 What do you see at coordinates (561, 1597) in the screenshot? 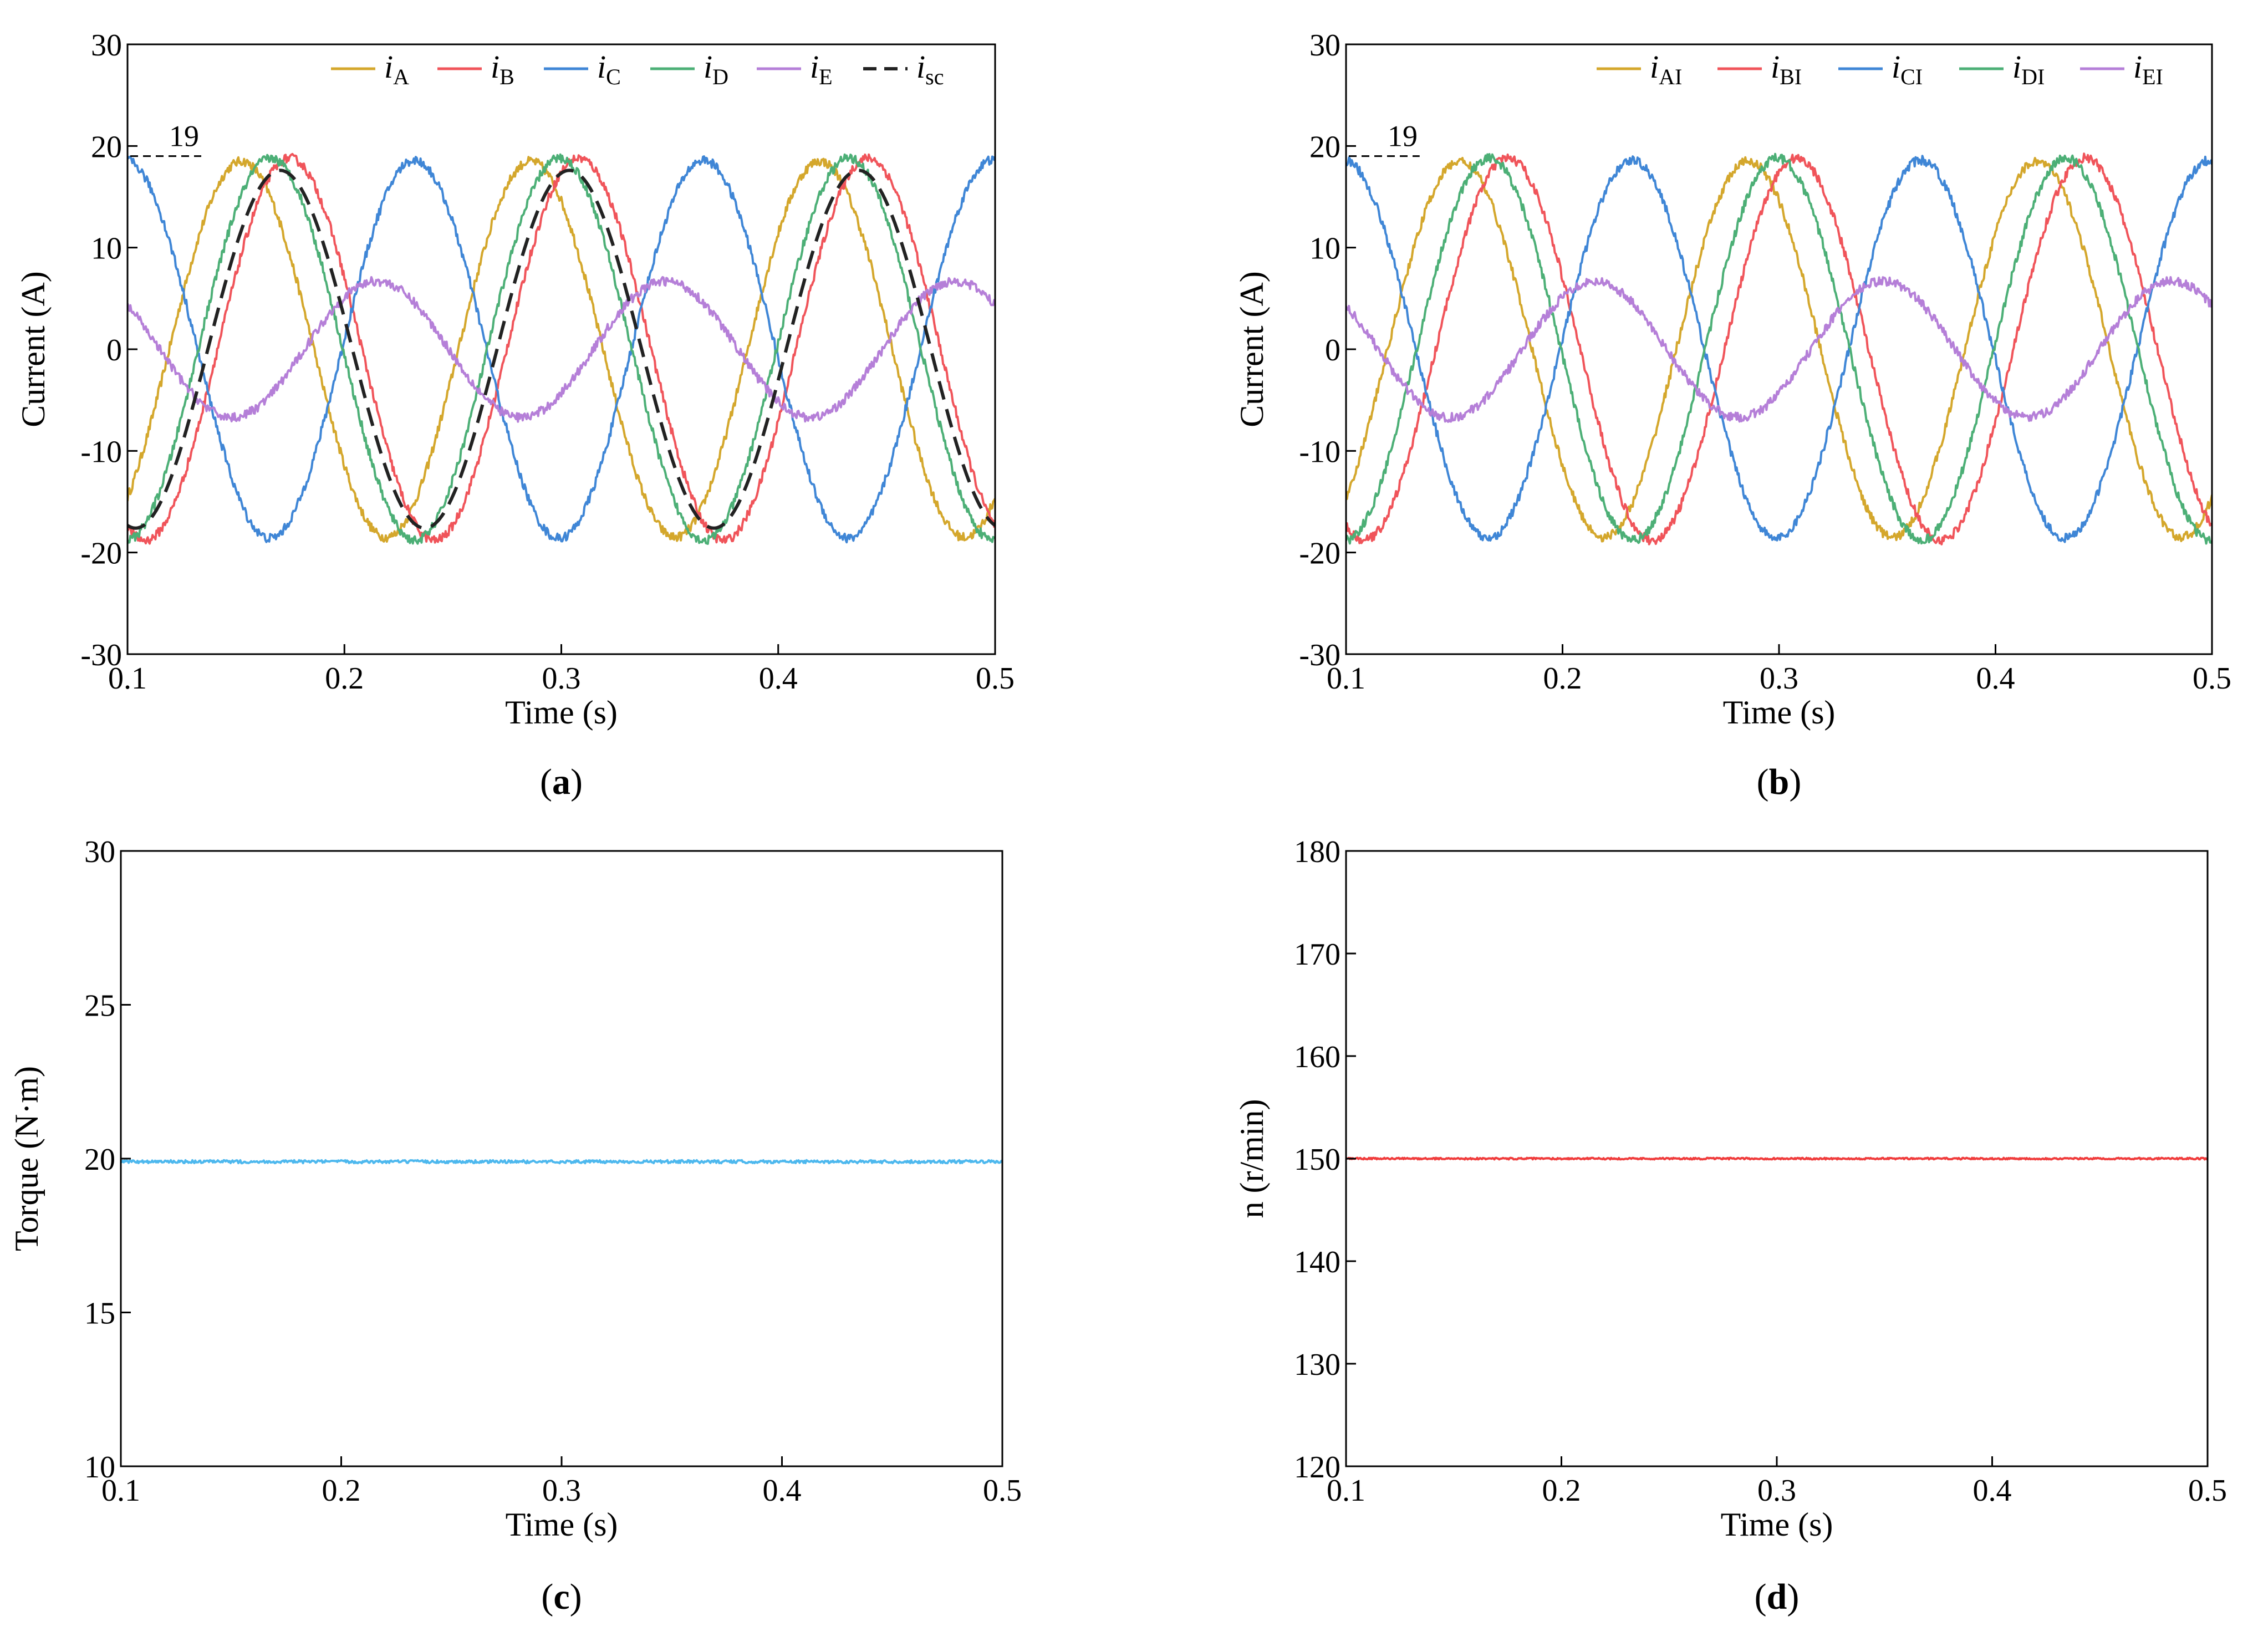
I see `panel-label: (c)` at bounding box center [561, 1597].